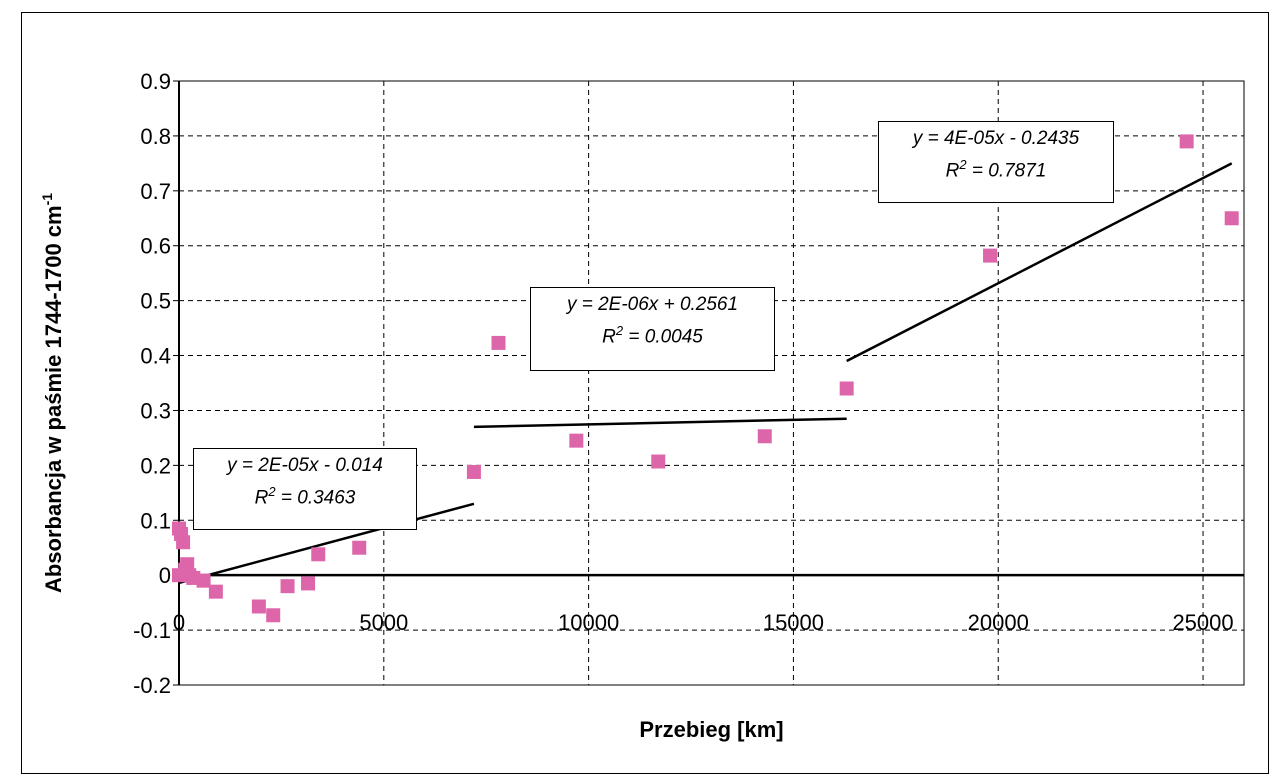  I want to click on trendline-equation-2: y = 2E-06x + 0.2561, so click(652, 304).